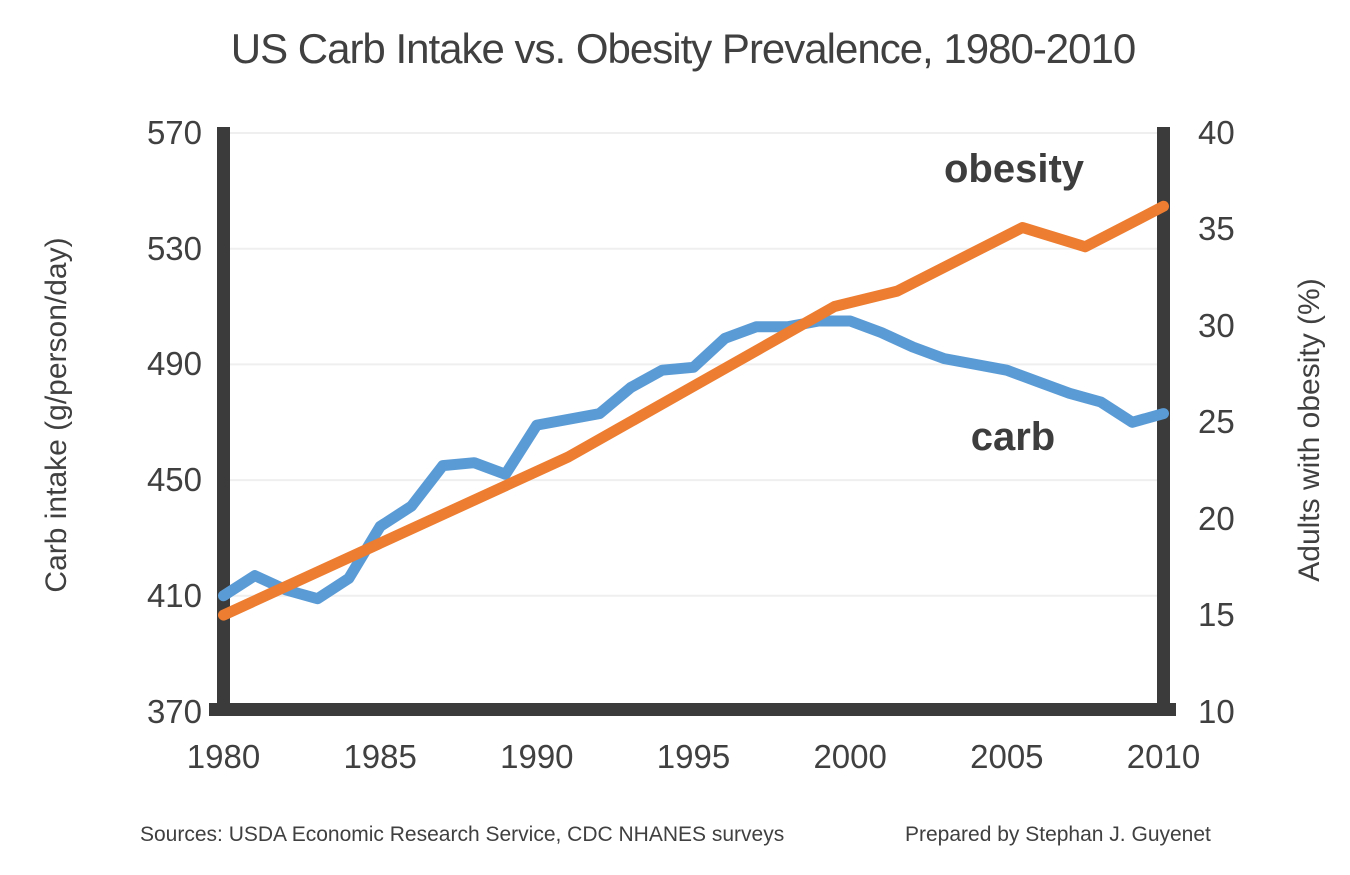  What do you see at coordinates (1014, 169) in the screenshot?
I see `obesity-series-label: obesity` at bounding box center [1014, 169].